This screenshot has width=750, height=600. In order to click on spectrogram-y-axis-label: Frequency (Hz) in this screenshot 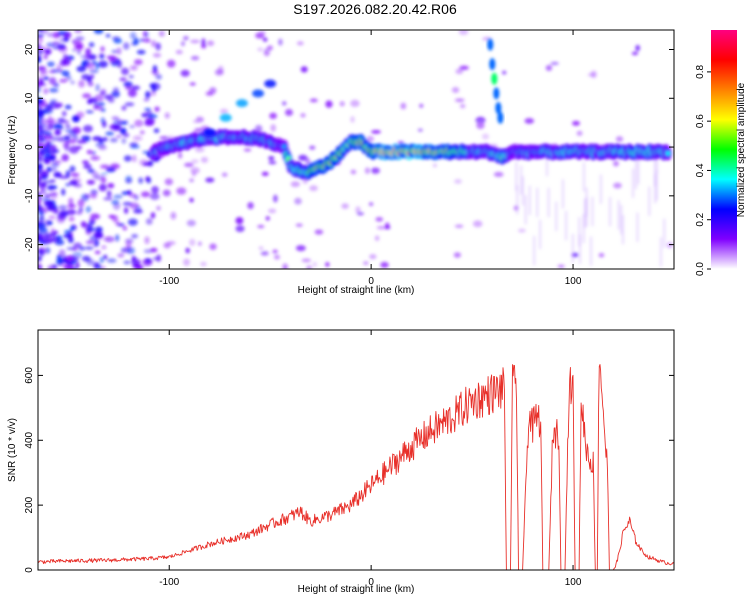, I will do `click(12, 150)`.